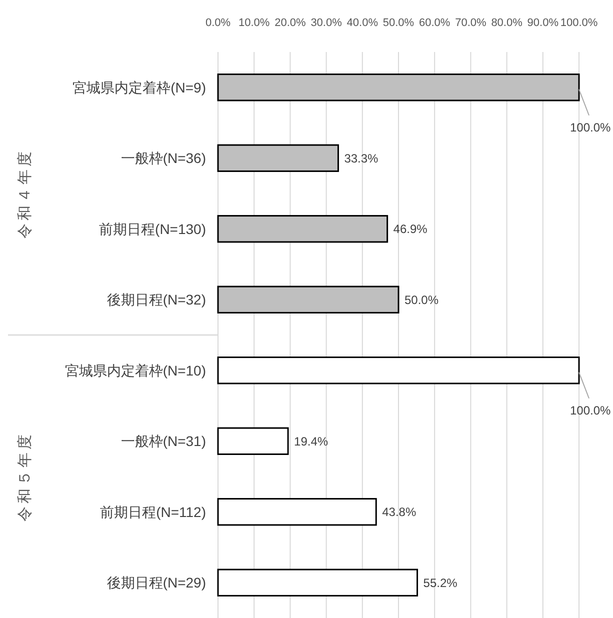 The height and width of the screenshot is (618, 613). Describe the element at coordinates (362, 23) in the screenshot. I see `x-tick-label: 40.0%` at that location.